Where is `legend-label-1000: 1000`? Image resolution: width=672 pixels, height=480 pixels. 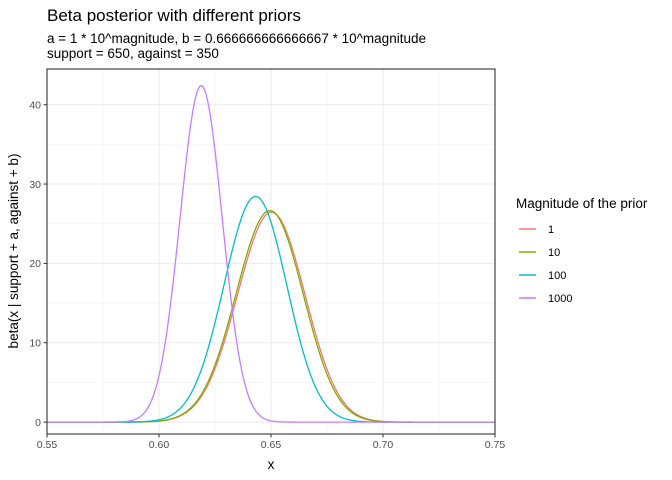
legend-label-1000: 1000 is located at coordinates (560, 299).